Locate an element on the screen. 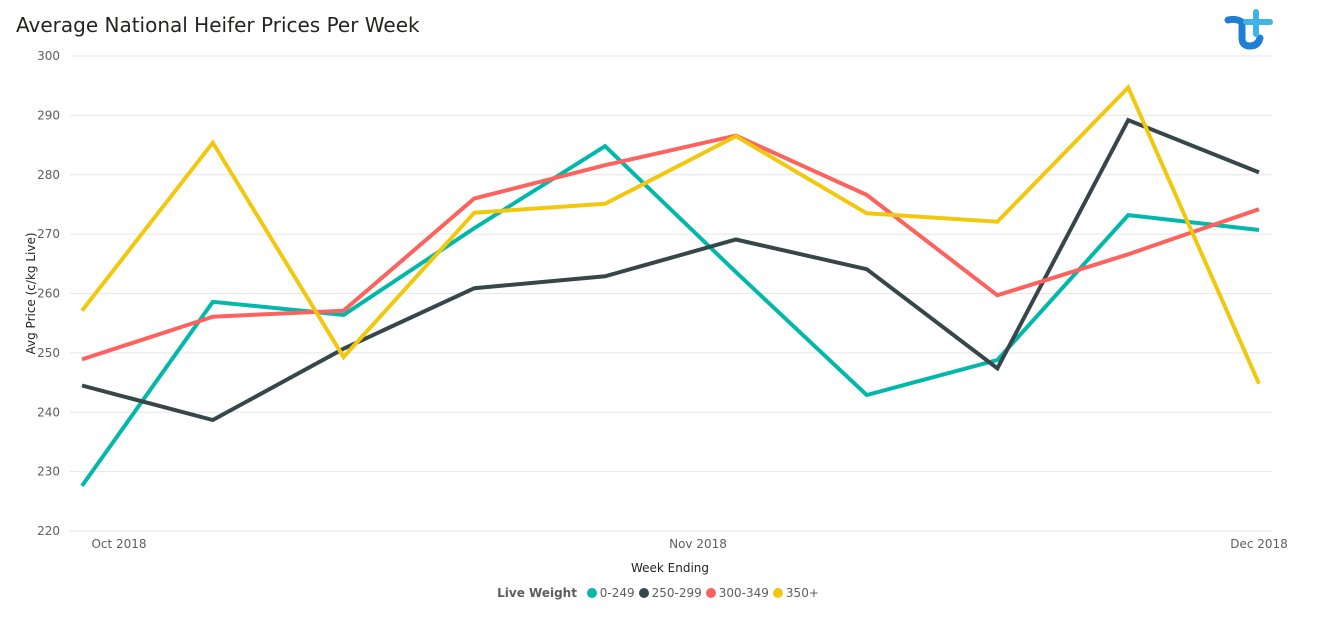 Image resolution: width=1320 pixels, height=640 pixels. x-tick-label: Nov 2018 is located at coordinates (698, 544).